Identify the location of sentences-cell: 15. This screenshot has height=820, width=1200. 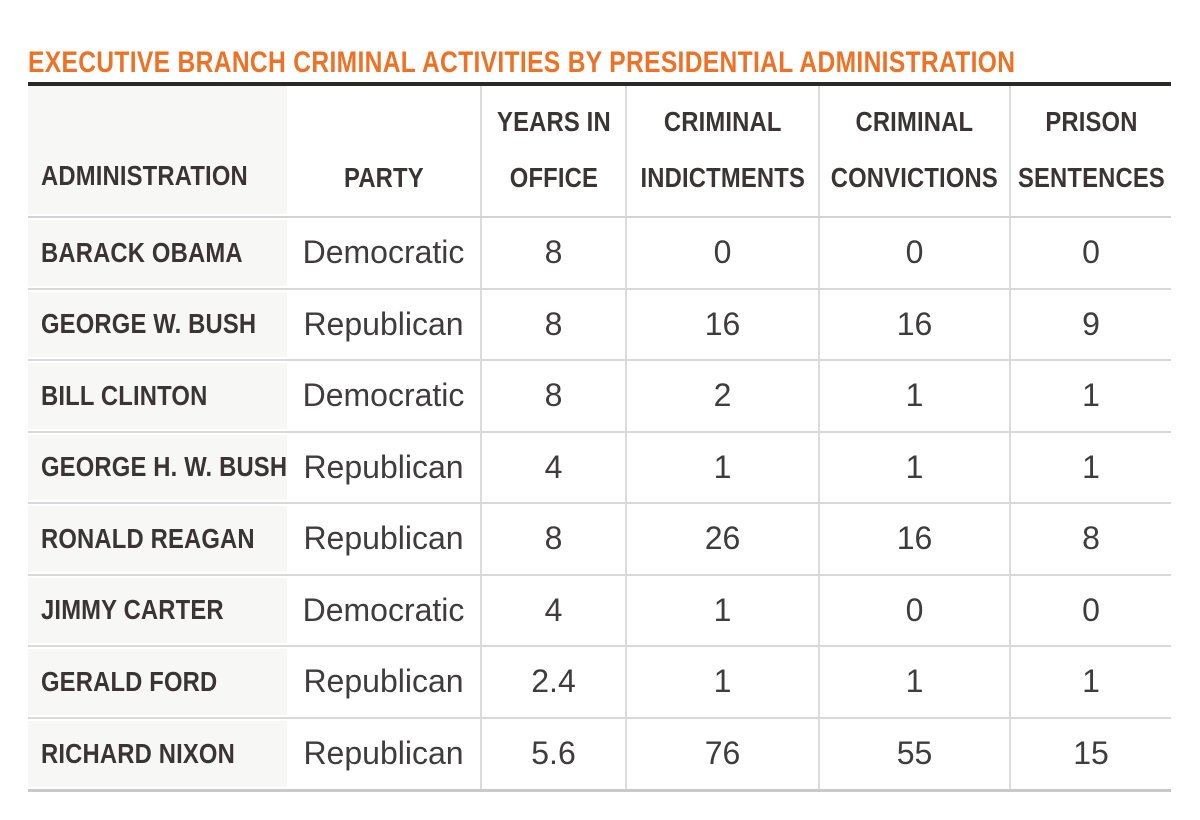
(1090, 753).